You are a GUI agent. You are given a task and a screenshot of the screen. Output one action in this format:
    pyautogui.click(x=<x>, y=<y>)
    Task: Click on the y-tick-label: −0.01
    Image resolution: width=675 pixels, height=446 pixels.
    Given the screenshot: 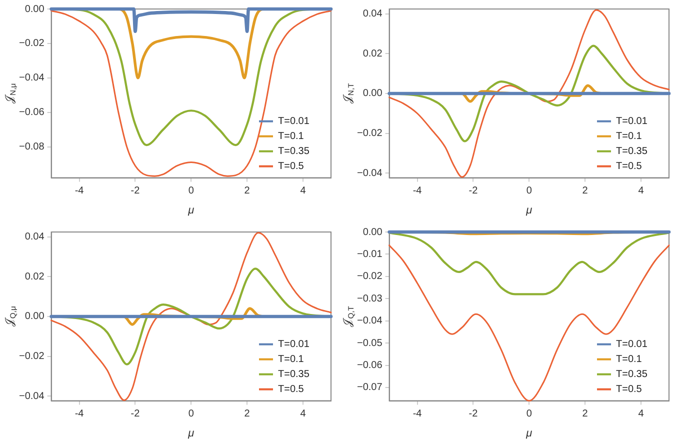 What is the action you would take?
    pyautogui.click(x=369, y=254)
    